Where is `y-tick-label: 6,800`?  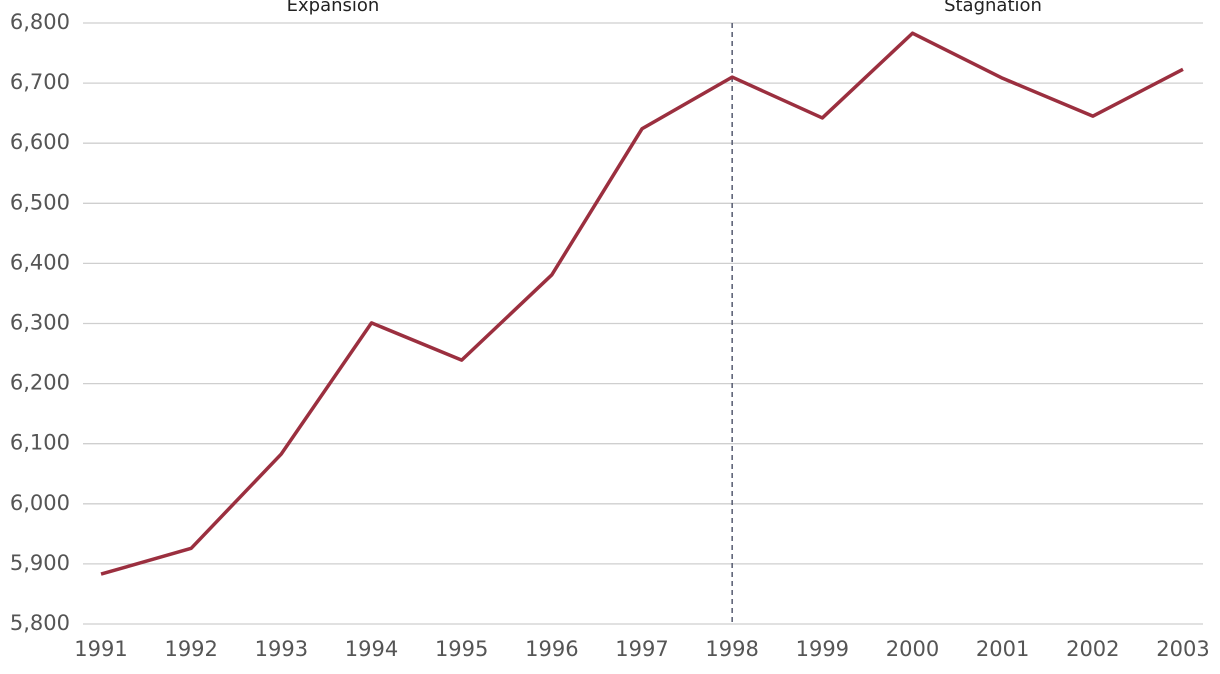 y-tick-label: 6,800 is located at coordinates (40, 22).